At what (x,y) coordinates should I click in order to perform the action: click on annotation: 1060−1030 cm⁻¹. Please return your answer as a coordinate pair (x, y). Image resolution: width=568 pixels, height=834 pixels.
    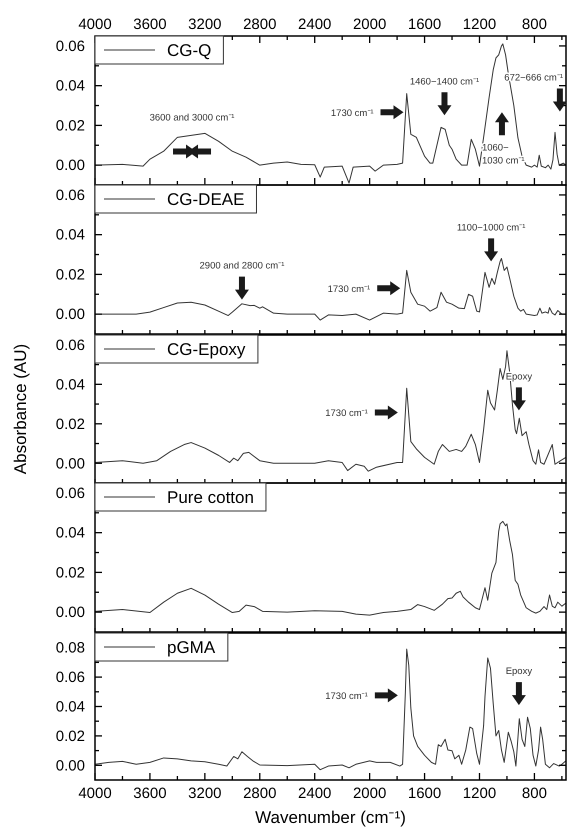
    Looking at the image, I should click on (503, 154).